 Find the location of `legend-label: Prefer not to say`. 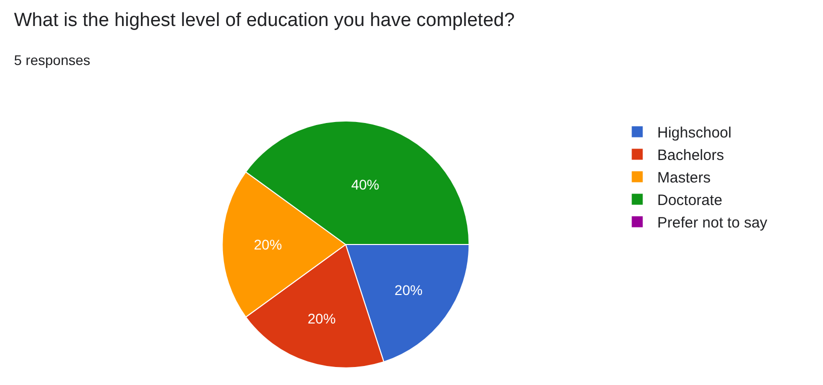

legend-label: Prefer not to say is located at coordinates (712, 223).